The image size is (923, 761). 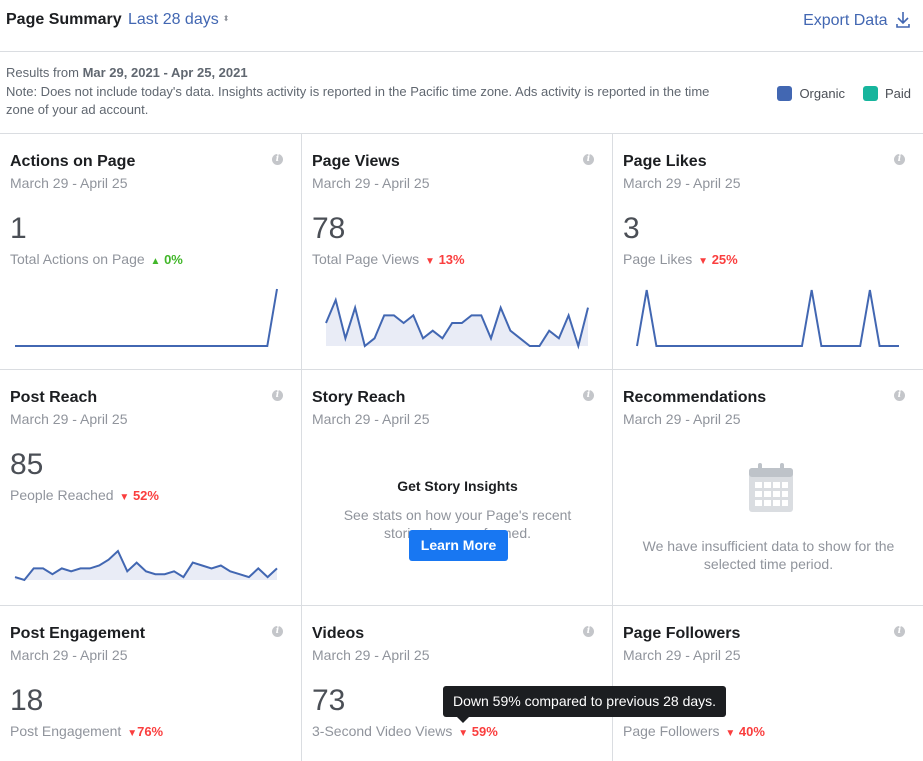 I want to click on export-data-button: Export Data, so click(x=857, y=20).